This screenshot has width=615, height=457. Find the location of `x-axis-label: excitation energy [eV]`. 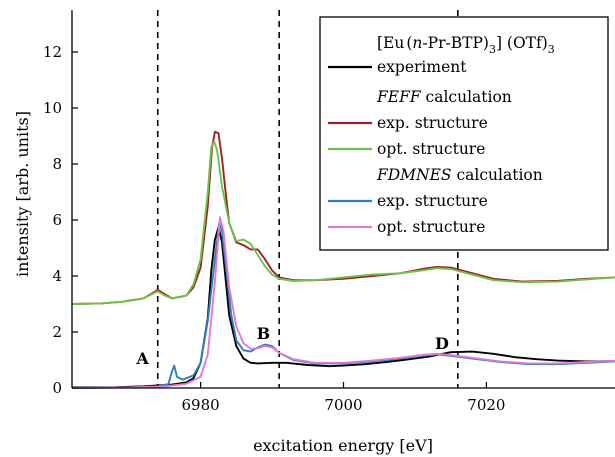

x-axis-label: excitation energy [eV] is located at coordinates (343, 445).